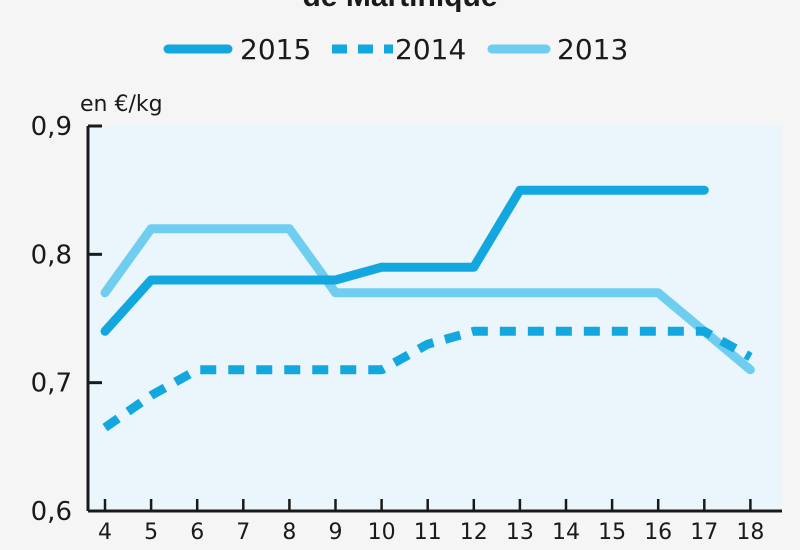 Image resolution: width=800 pixels, height=550 pixels. What do you see at coordinates (520, 532) in the screenshot?
I see `x-tick-label: 13` at bounding box center [520, 532].